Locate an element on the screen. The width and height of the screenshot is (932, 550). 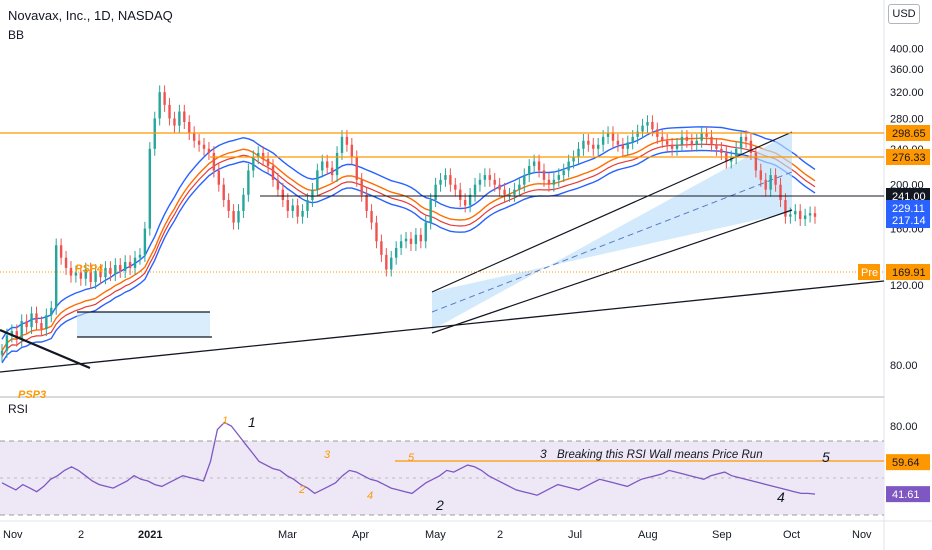
rsi-wall-note: Breaking this RSI Wall means Price Run is located at coordinates (660, 455).